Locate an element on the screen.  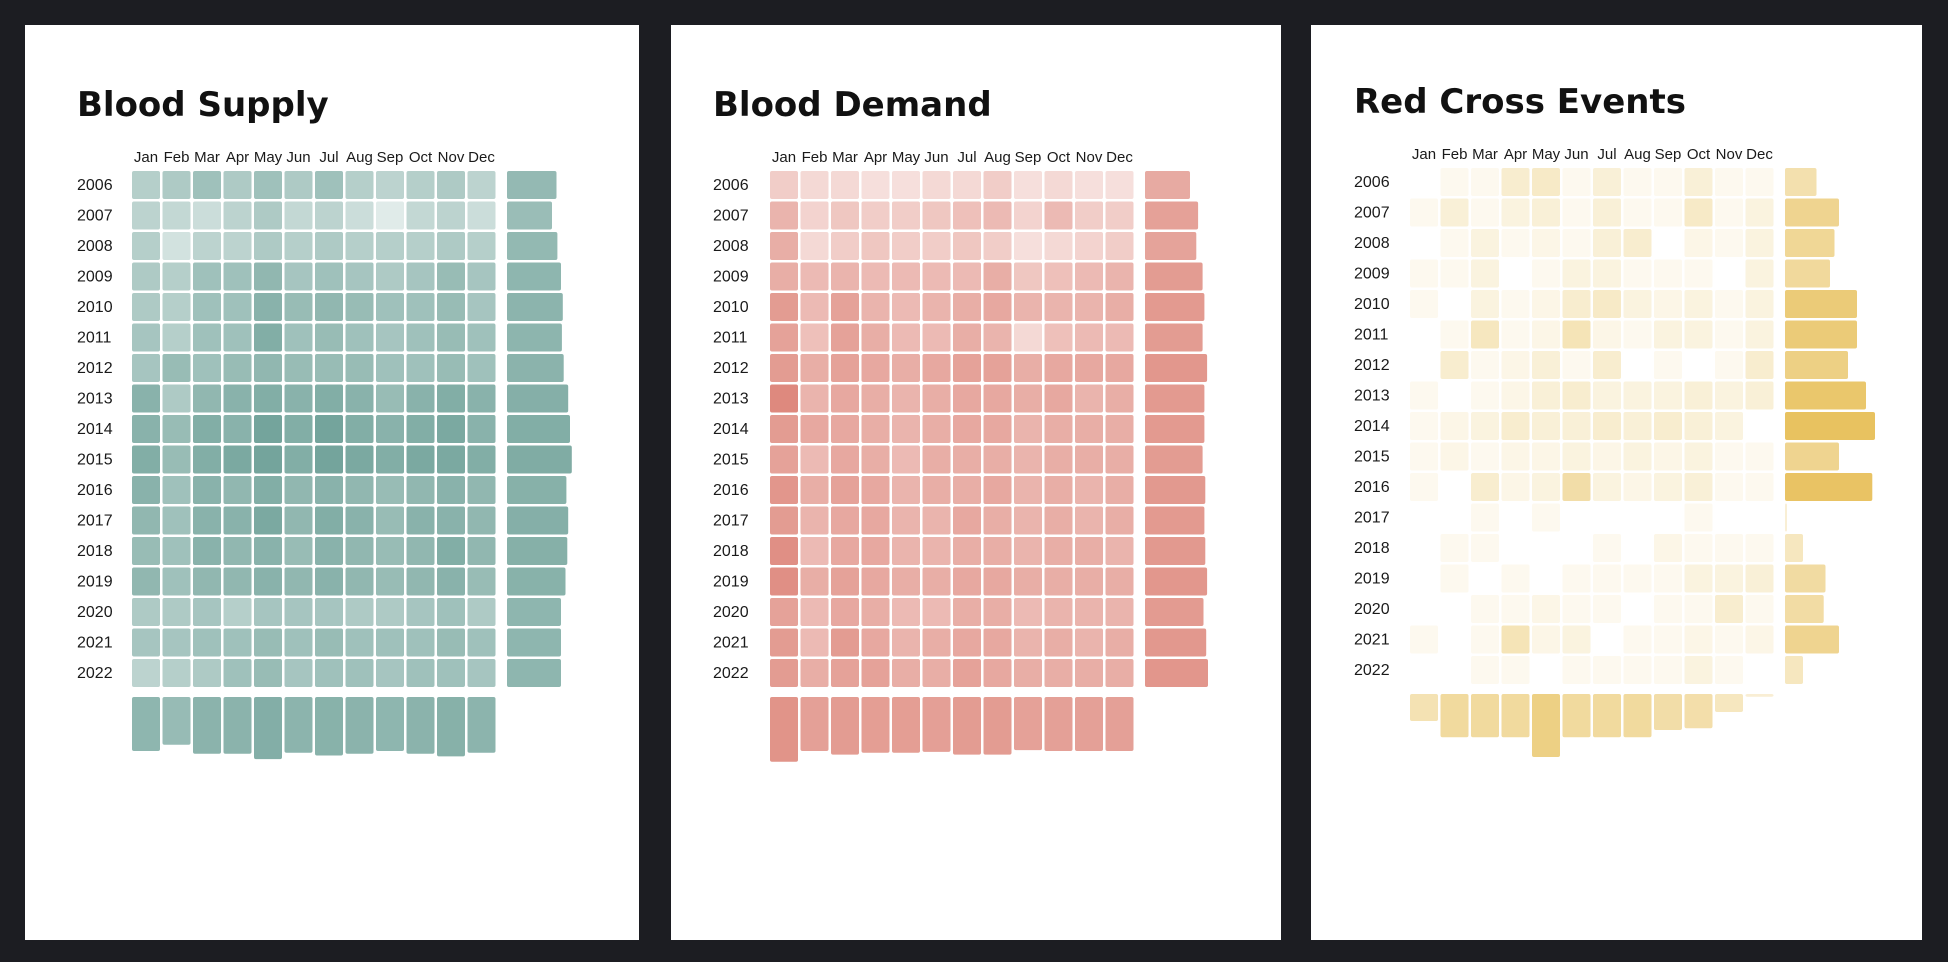
year-label-2018: 2018 is located at coordinates (1372, 548).